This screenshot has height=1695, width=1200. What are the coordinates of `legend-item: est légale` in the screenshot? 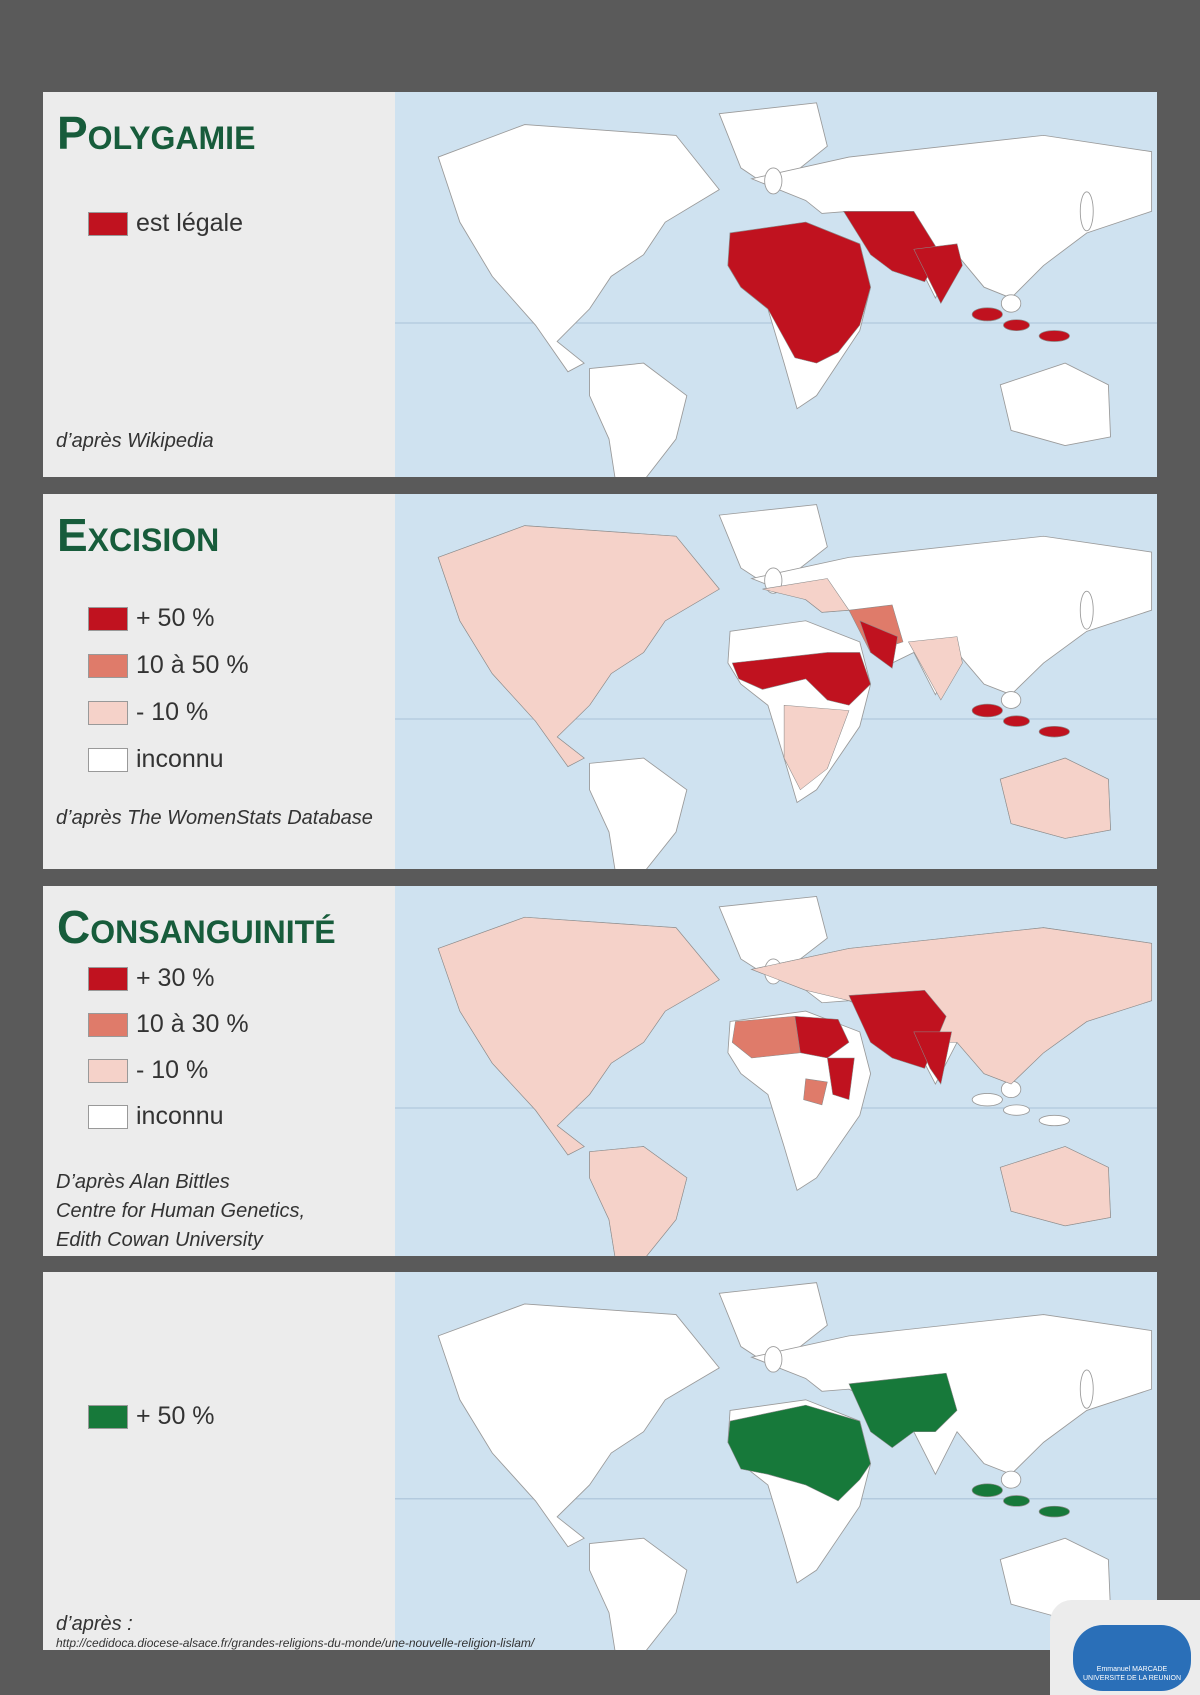 It's located at (165, 223).